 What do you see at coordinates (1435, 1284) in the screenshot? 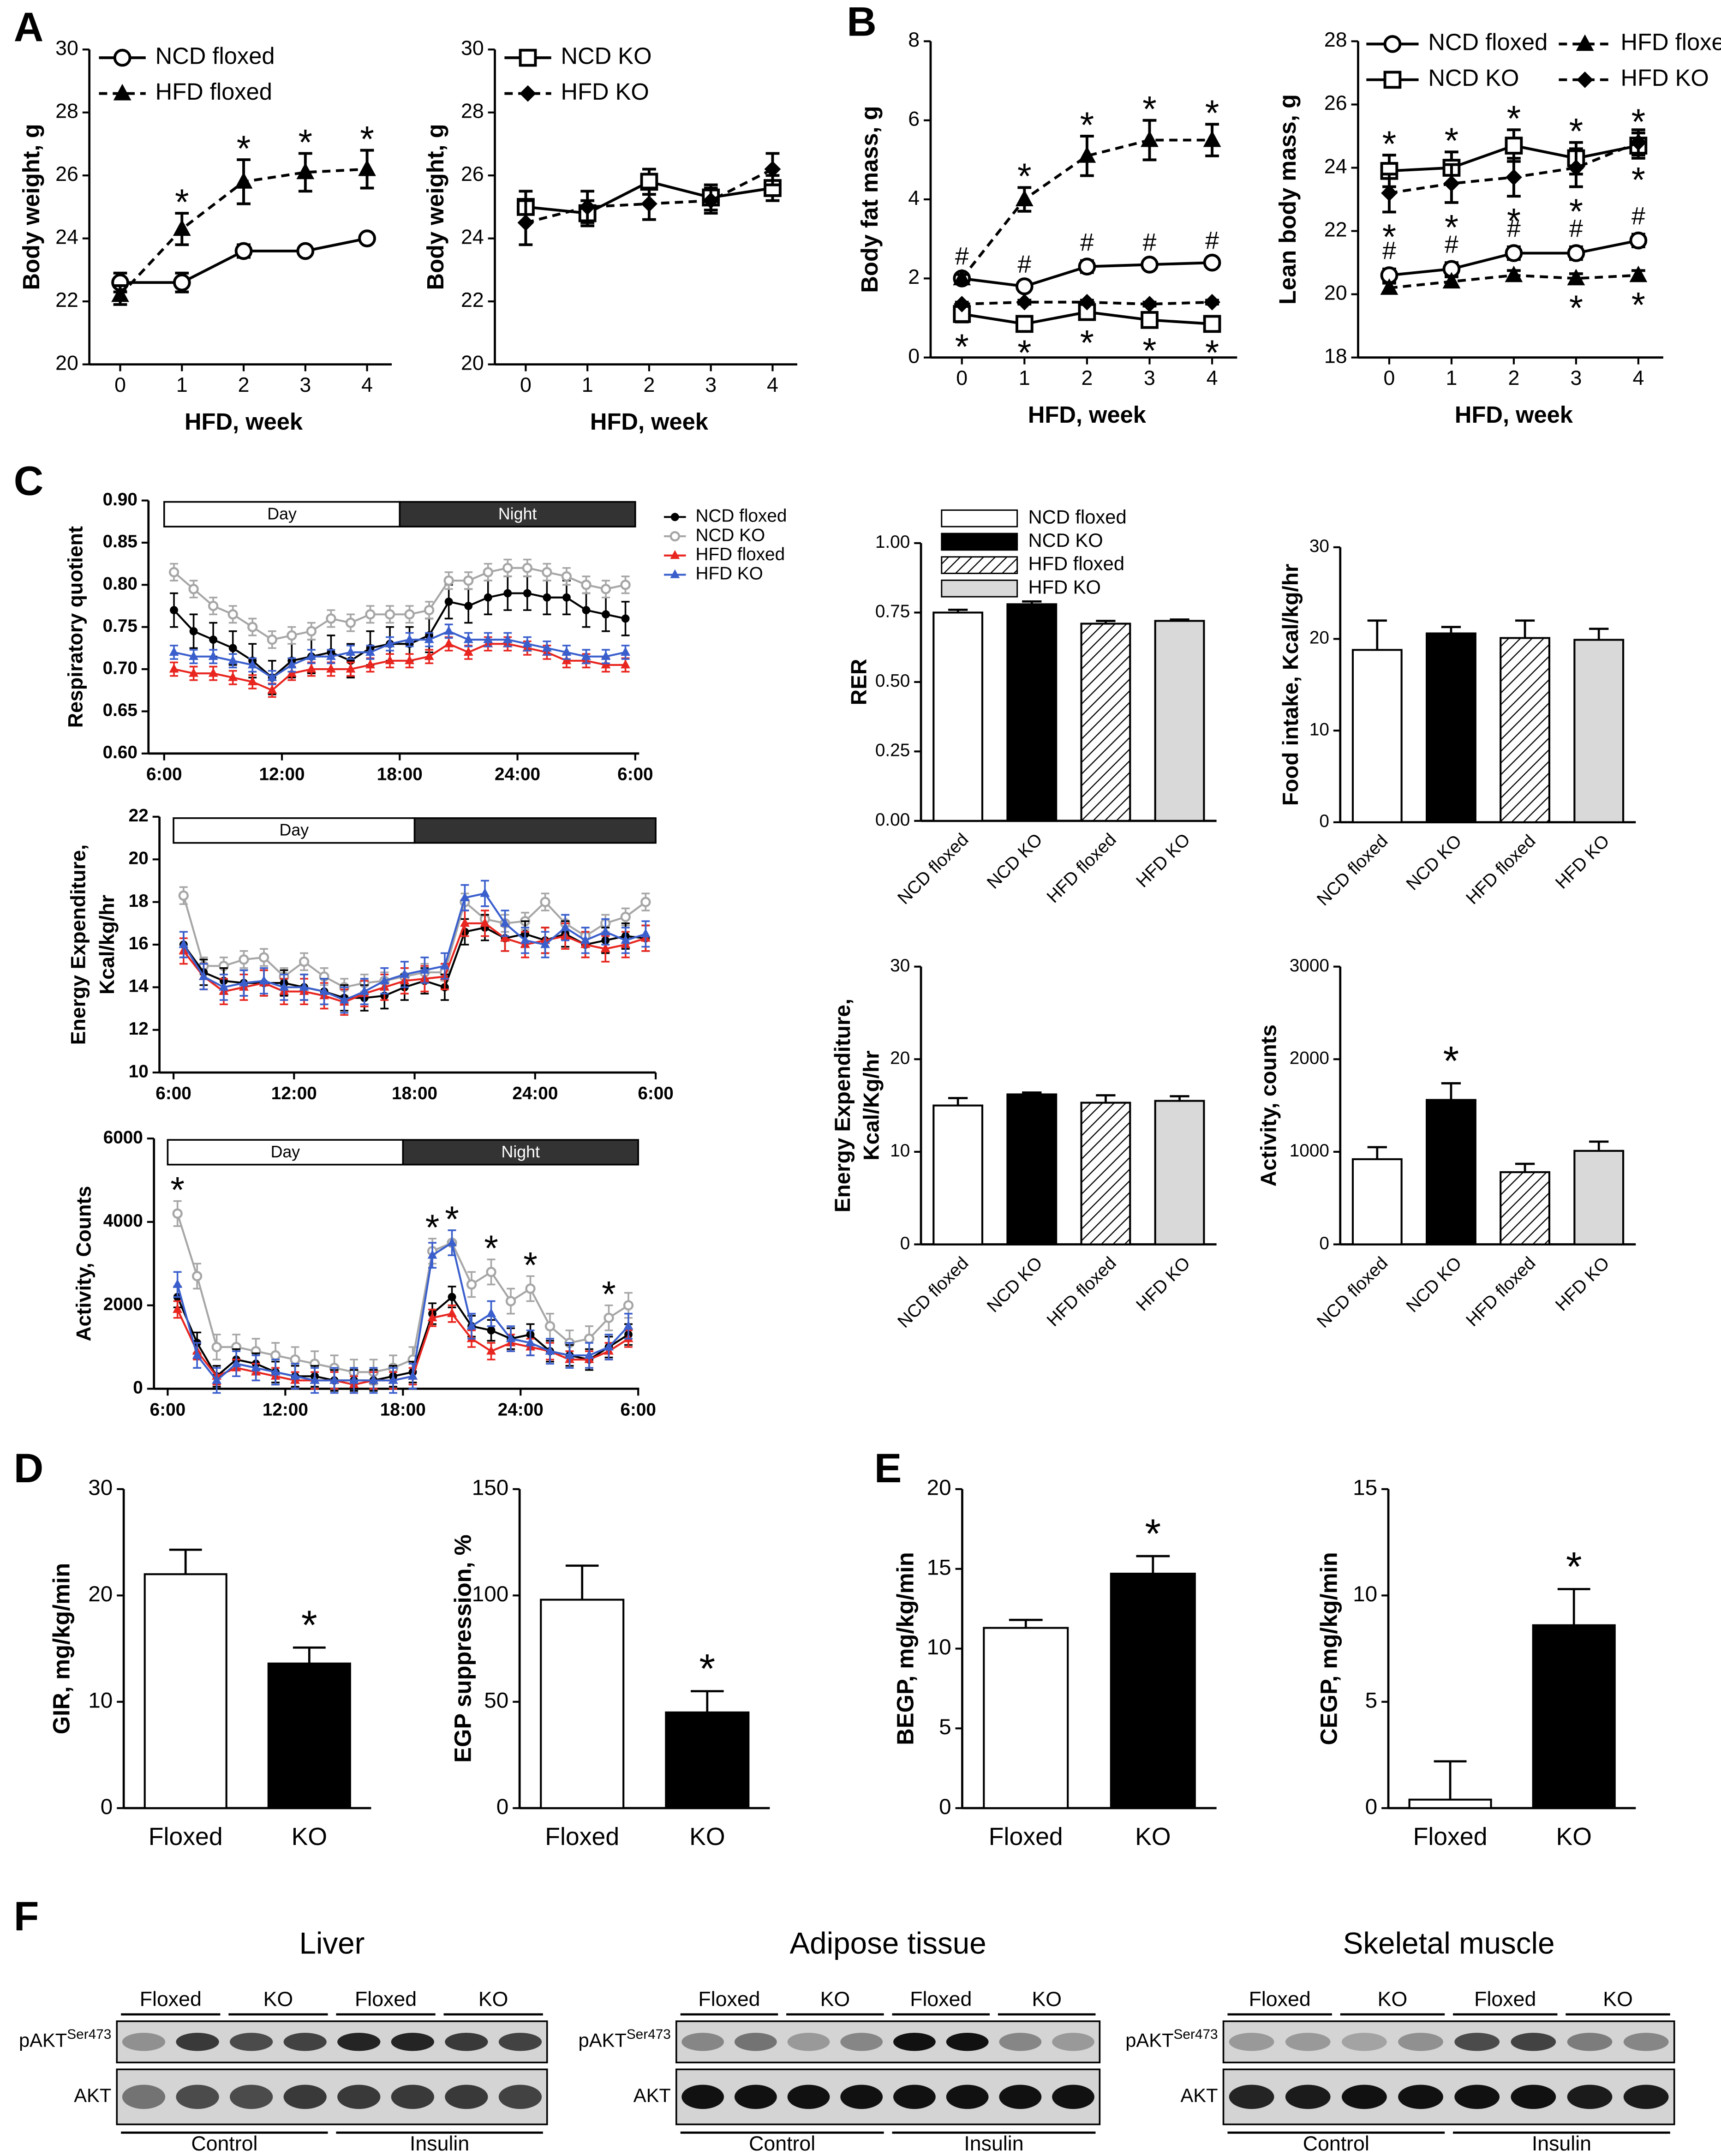
I see `x-tick-label: NCD KO` at bounding box center [1435, 1284].